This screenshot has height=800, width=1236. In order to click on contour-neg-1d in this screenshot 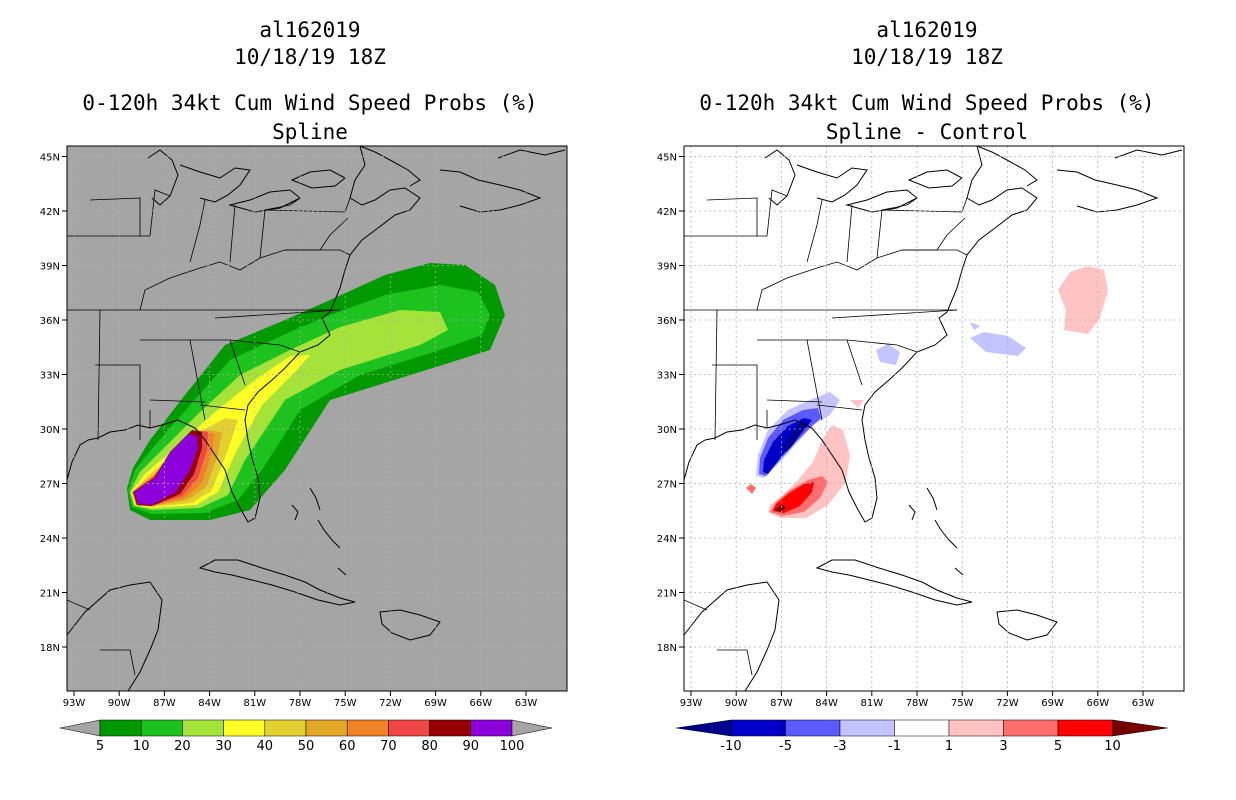, I will do `click(975, 326)`.